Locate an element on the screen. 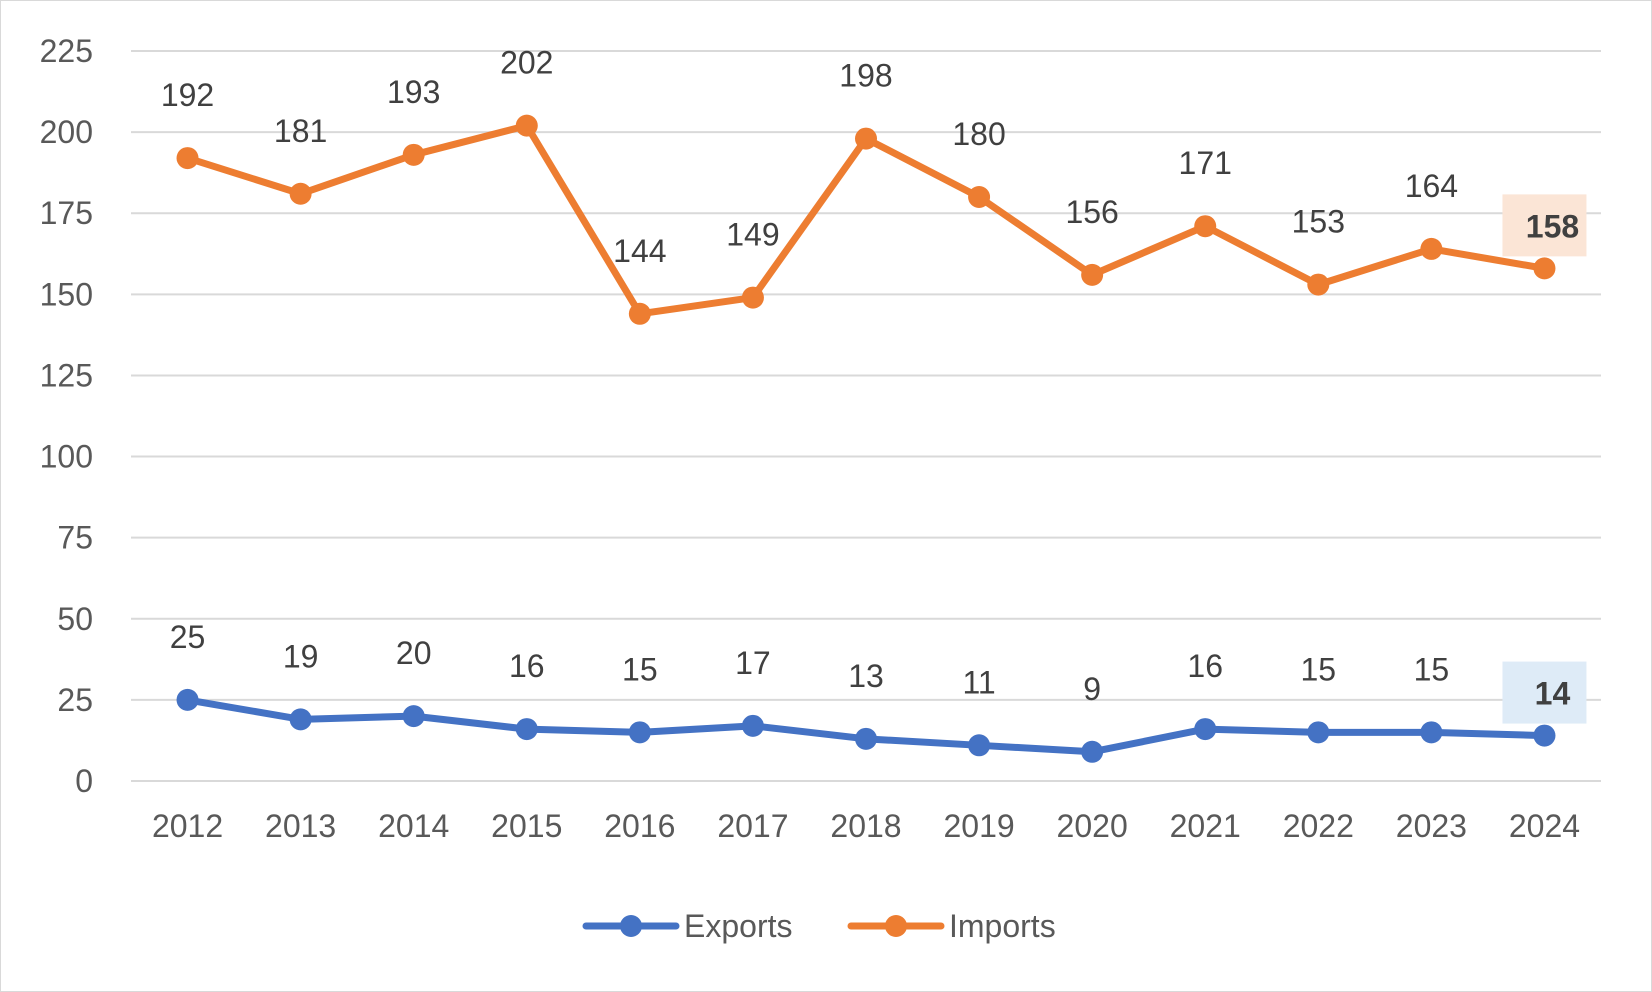 Image resolution: width=1652 pixels, height=992 pixels. x-tick-label: 2020 is located at coordinates (1092, 826).